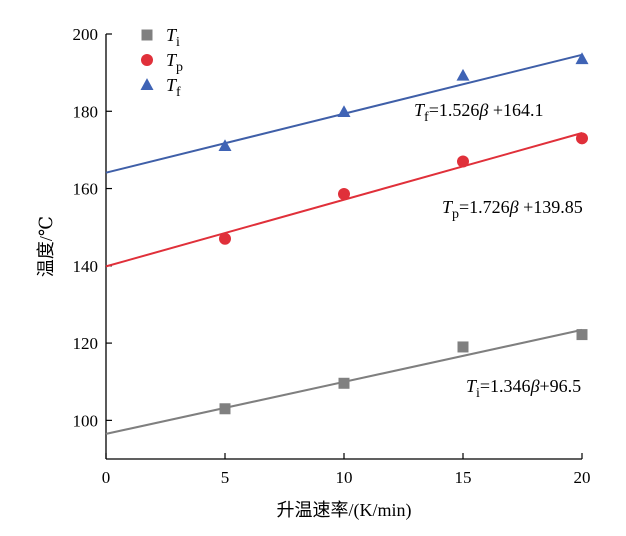 The width and height of the screenshot is (626, 536). What do you see at coordinates (106, 477) in the screenshot?
I see `x-tick-label: 0` at bounding box center [106, 477].